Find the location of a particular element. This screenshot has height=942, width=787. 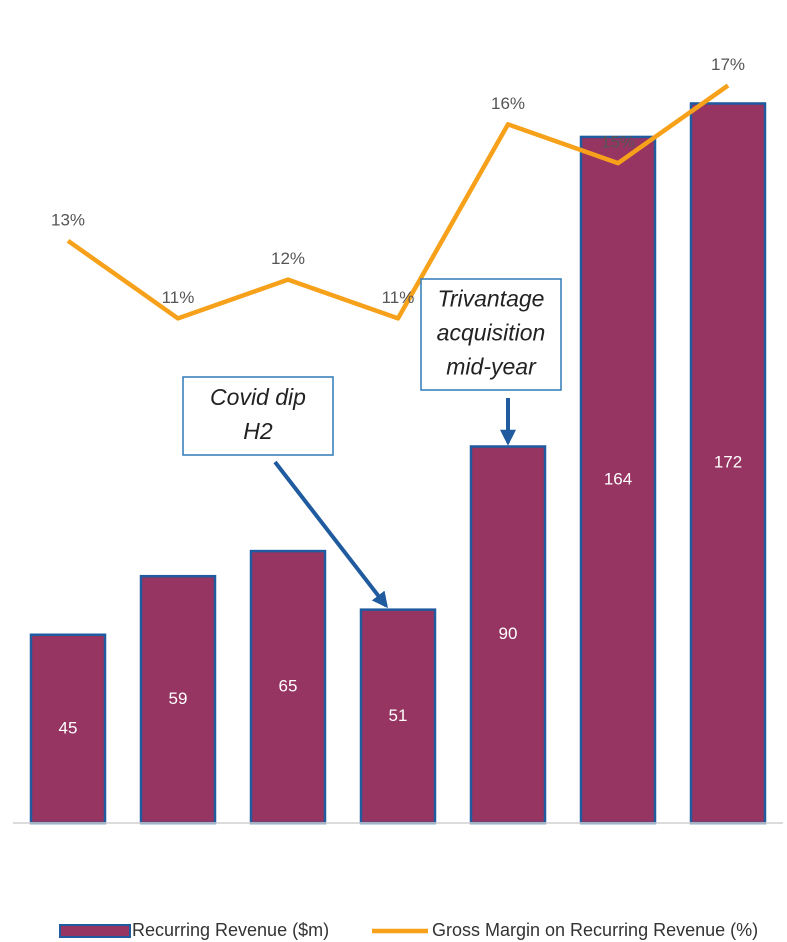

annotation-text: acquisition is located at coordinates (491, 333).